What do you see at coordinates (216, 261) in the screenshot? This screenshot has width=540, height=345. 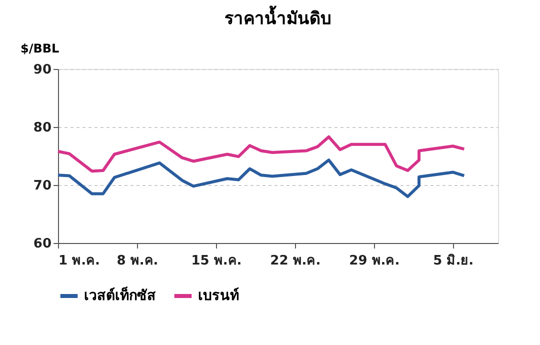 I see `x-tick-label: 15 พ.ค.` at bounding box center [216, 261].